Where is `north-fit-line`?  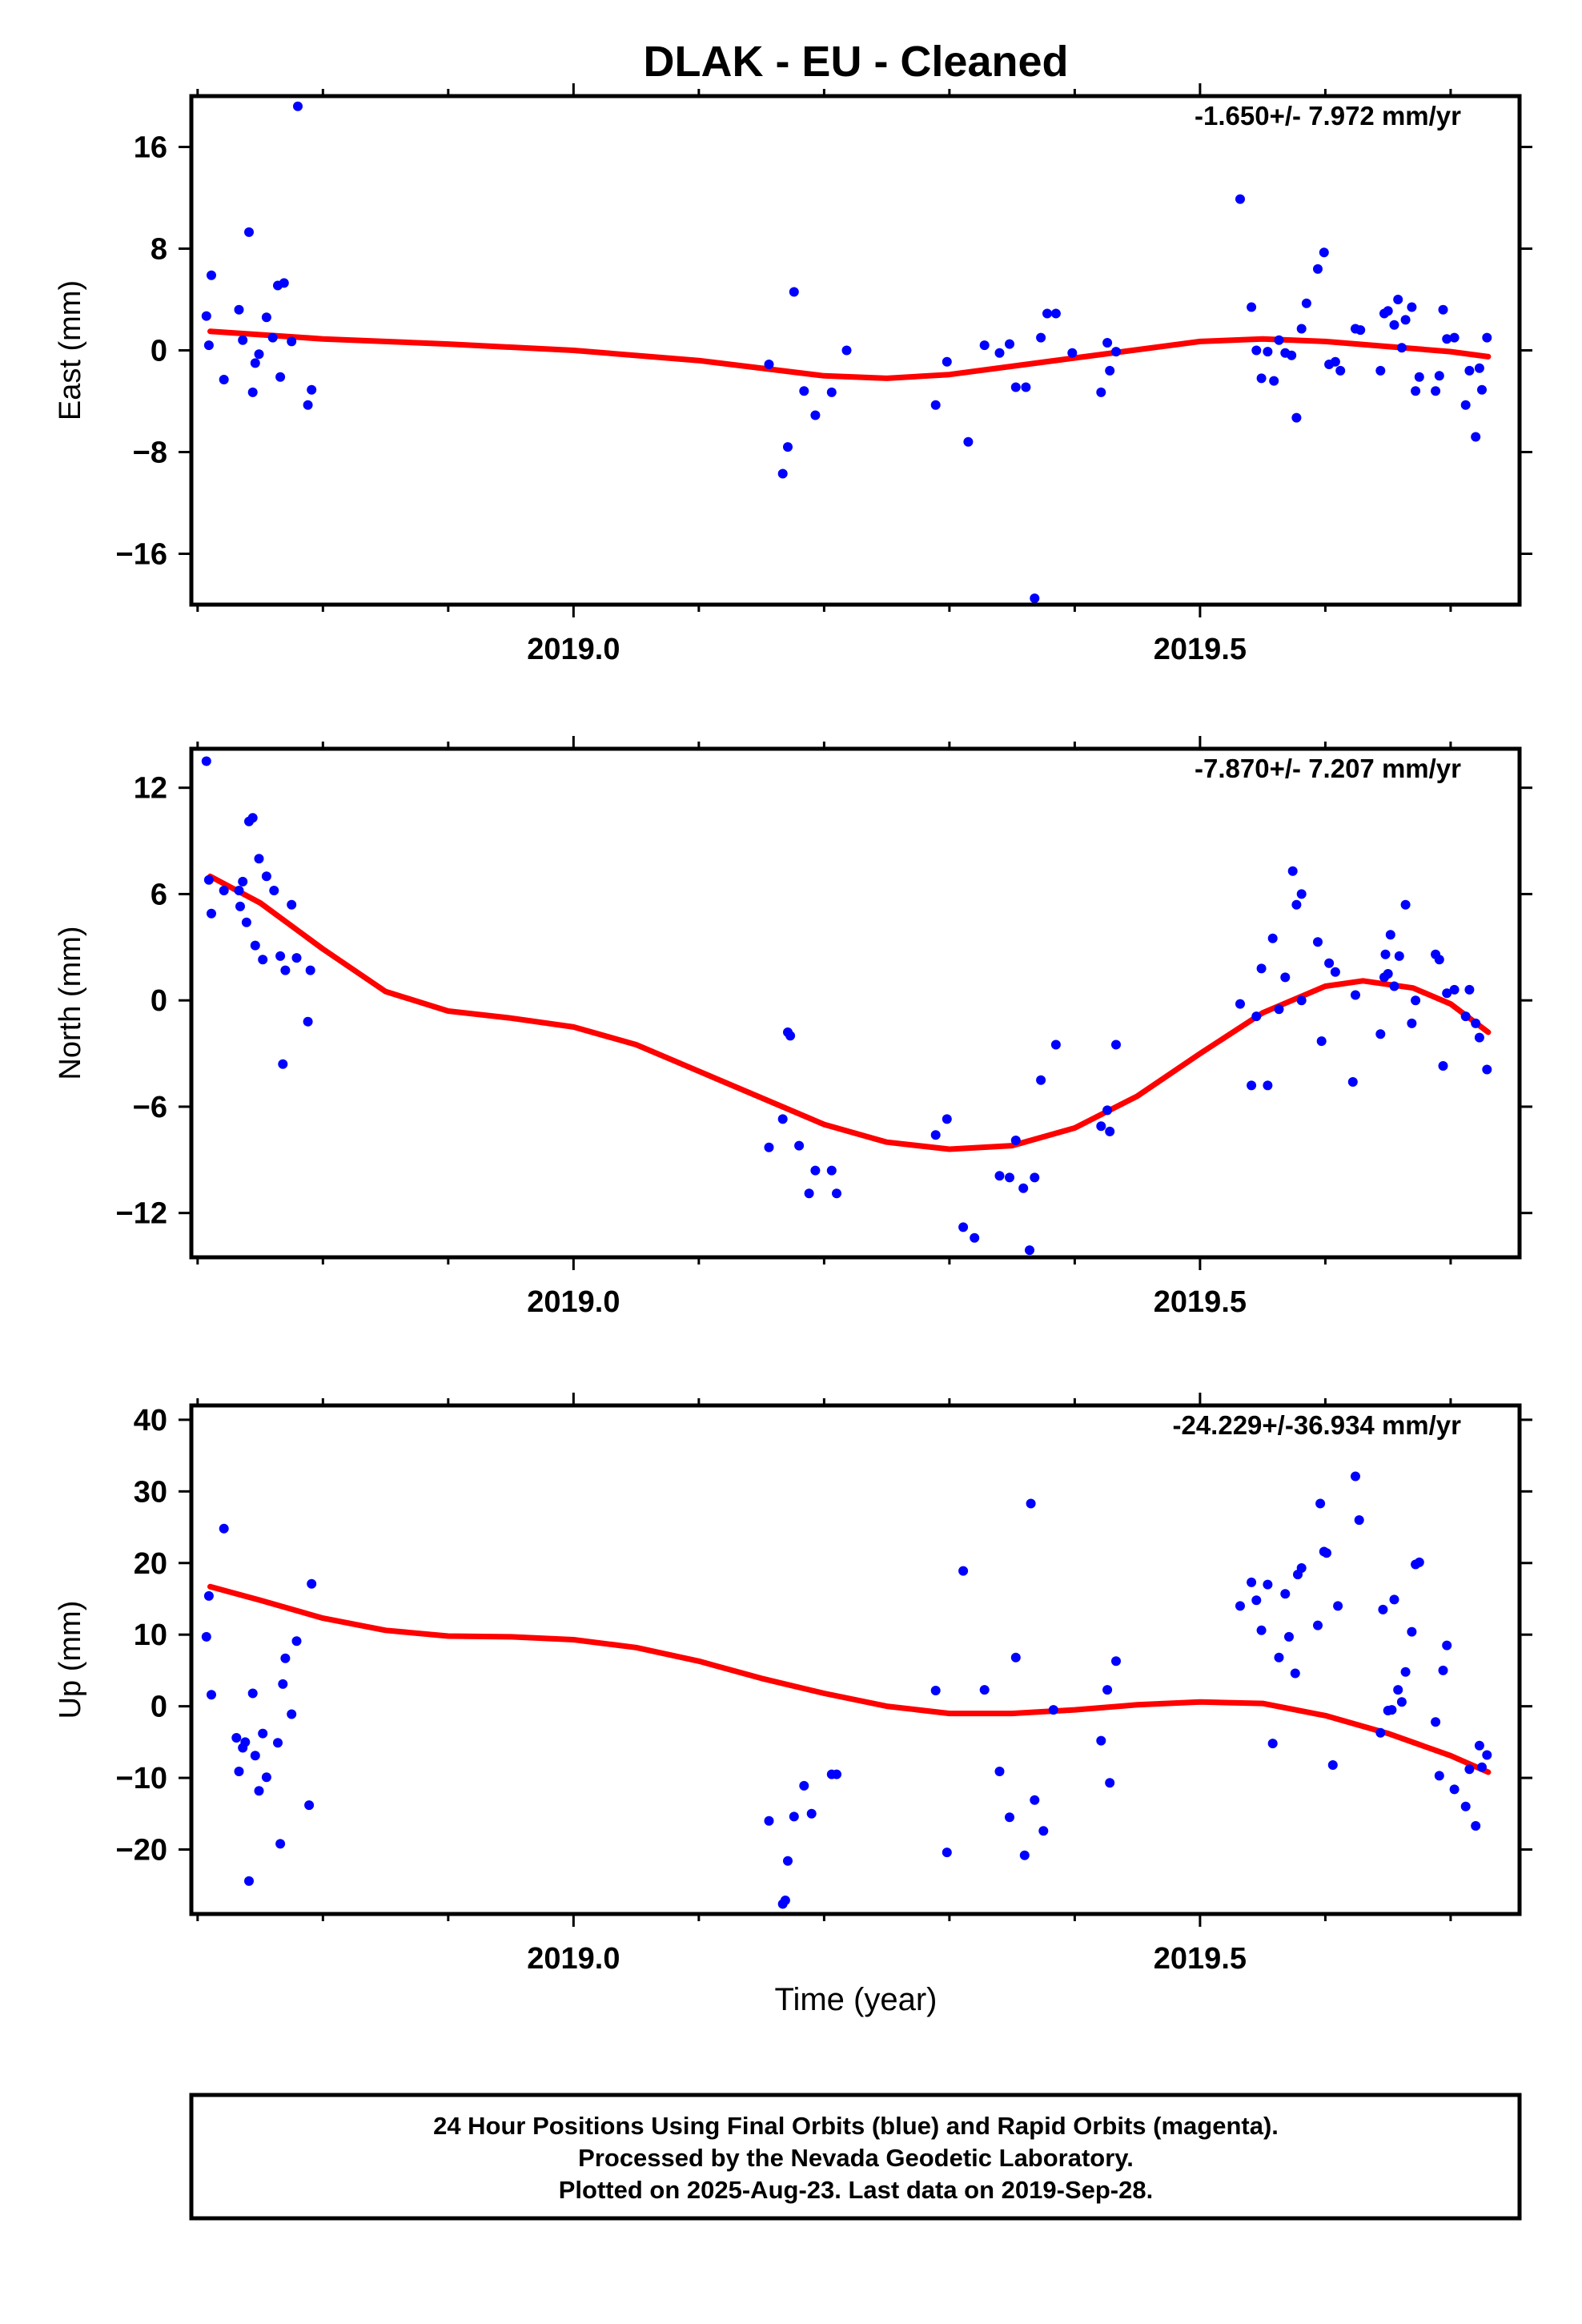 north-fit-line is located at coordinates (849, 1013).